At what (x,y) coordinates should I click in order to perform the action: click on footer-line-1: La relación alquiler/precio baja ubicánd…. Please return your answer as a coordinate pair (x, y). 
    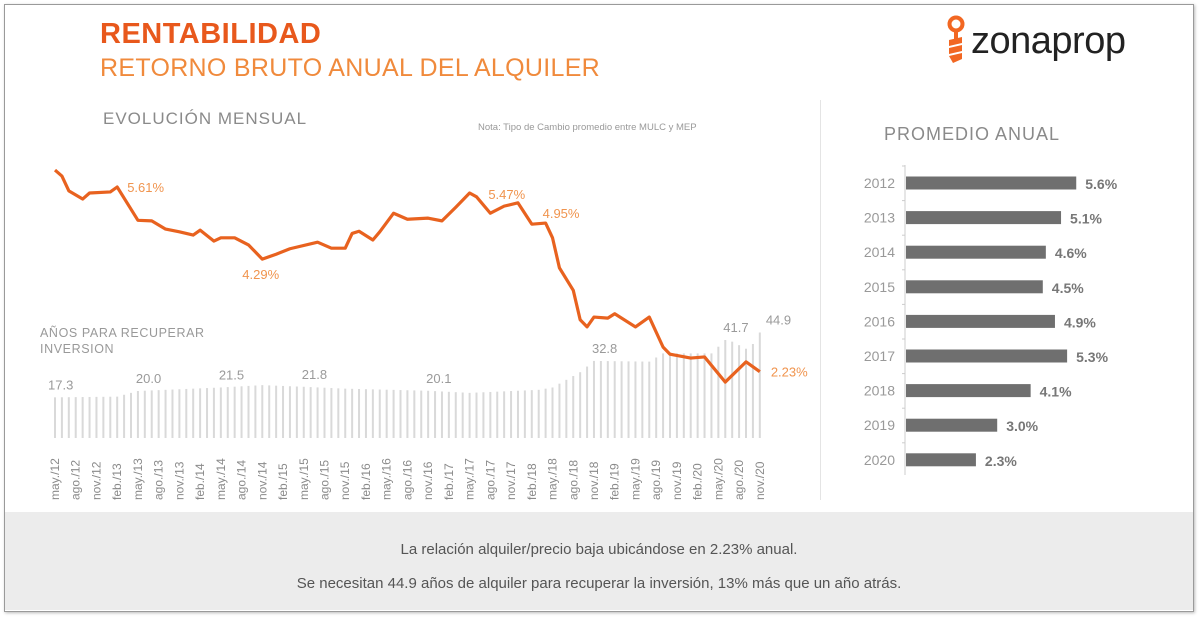
    Looking at the image, I should click on (599, 549).